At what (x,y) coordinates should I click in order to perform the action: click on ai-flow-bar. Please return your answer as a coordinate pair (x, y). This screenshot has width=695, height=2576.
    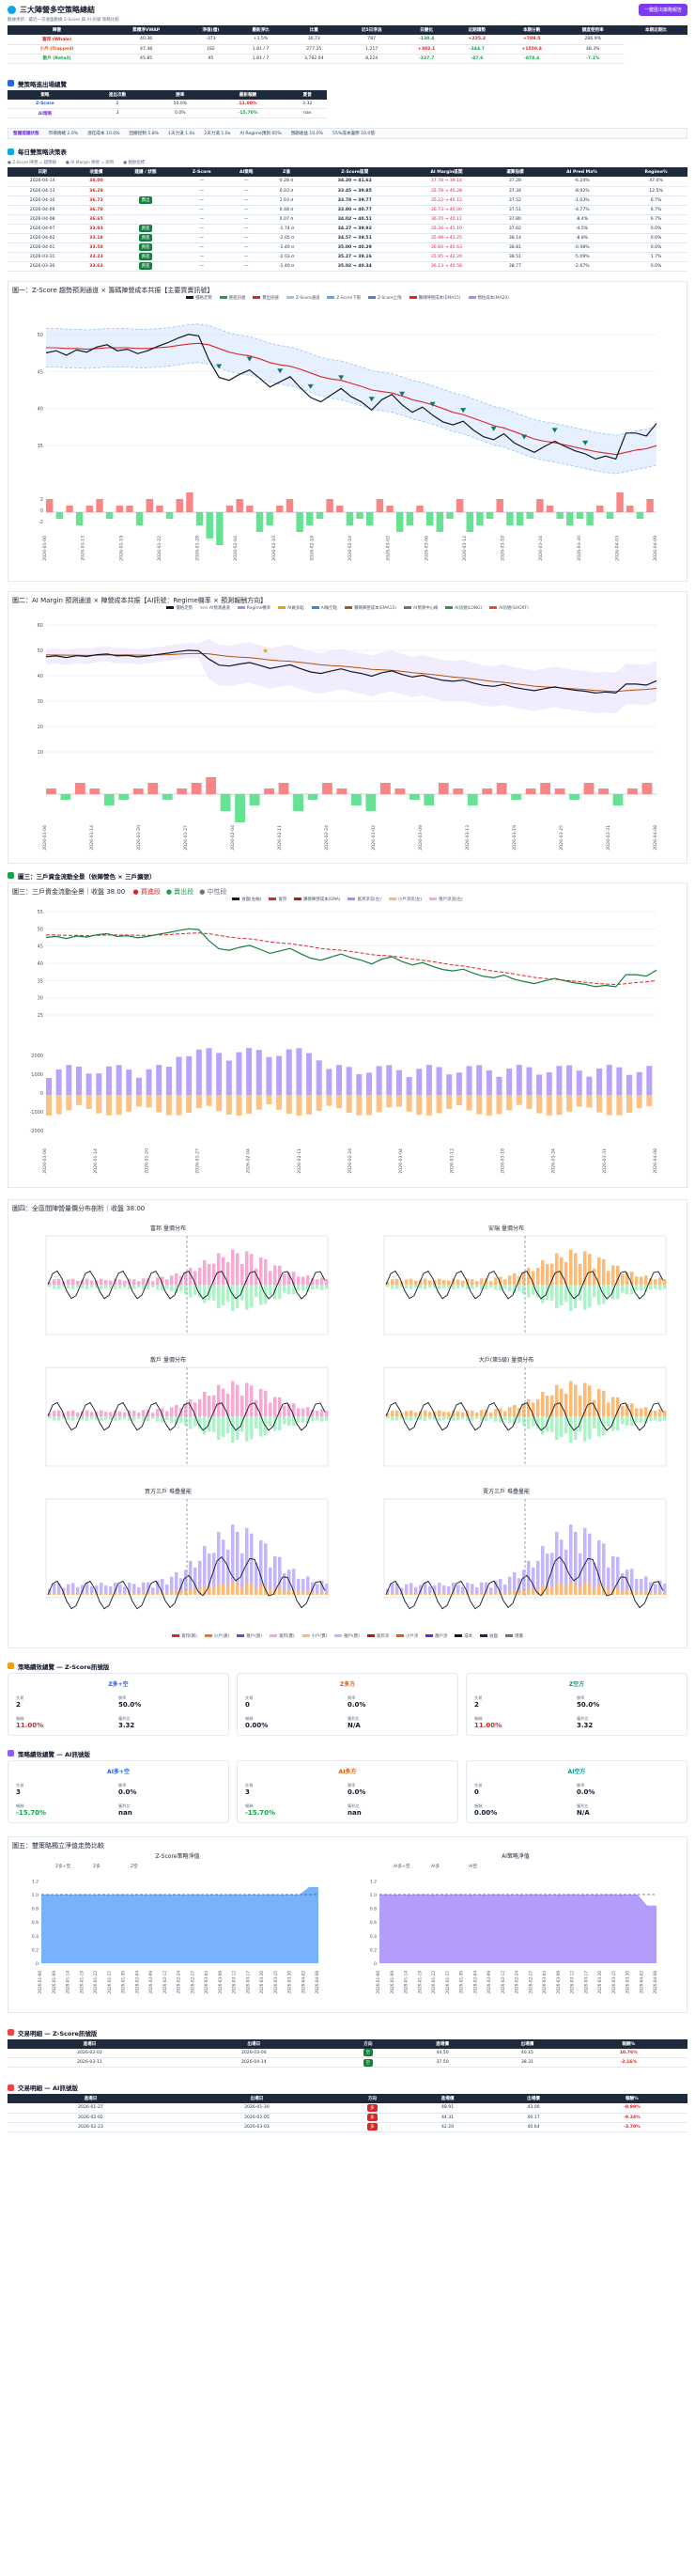
    Looking at the image, I should click on (516, 796).